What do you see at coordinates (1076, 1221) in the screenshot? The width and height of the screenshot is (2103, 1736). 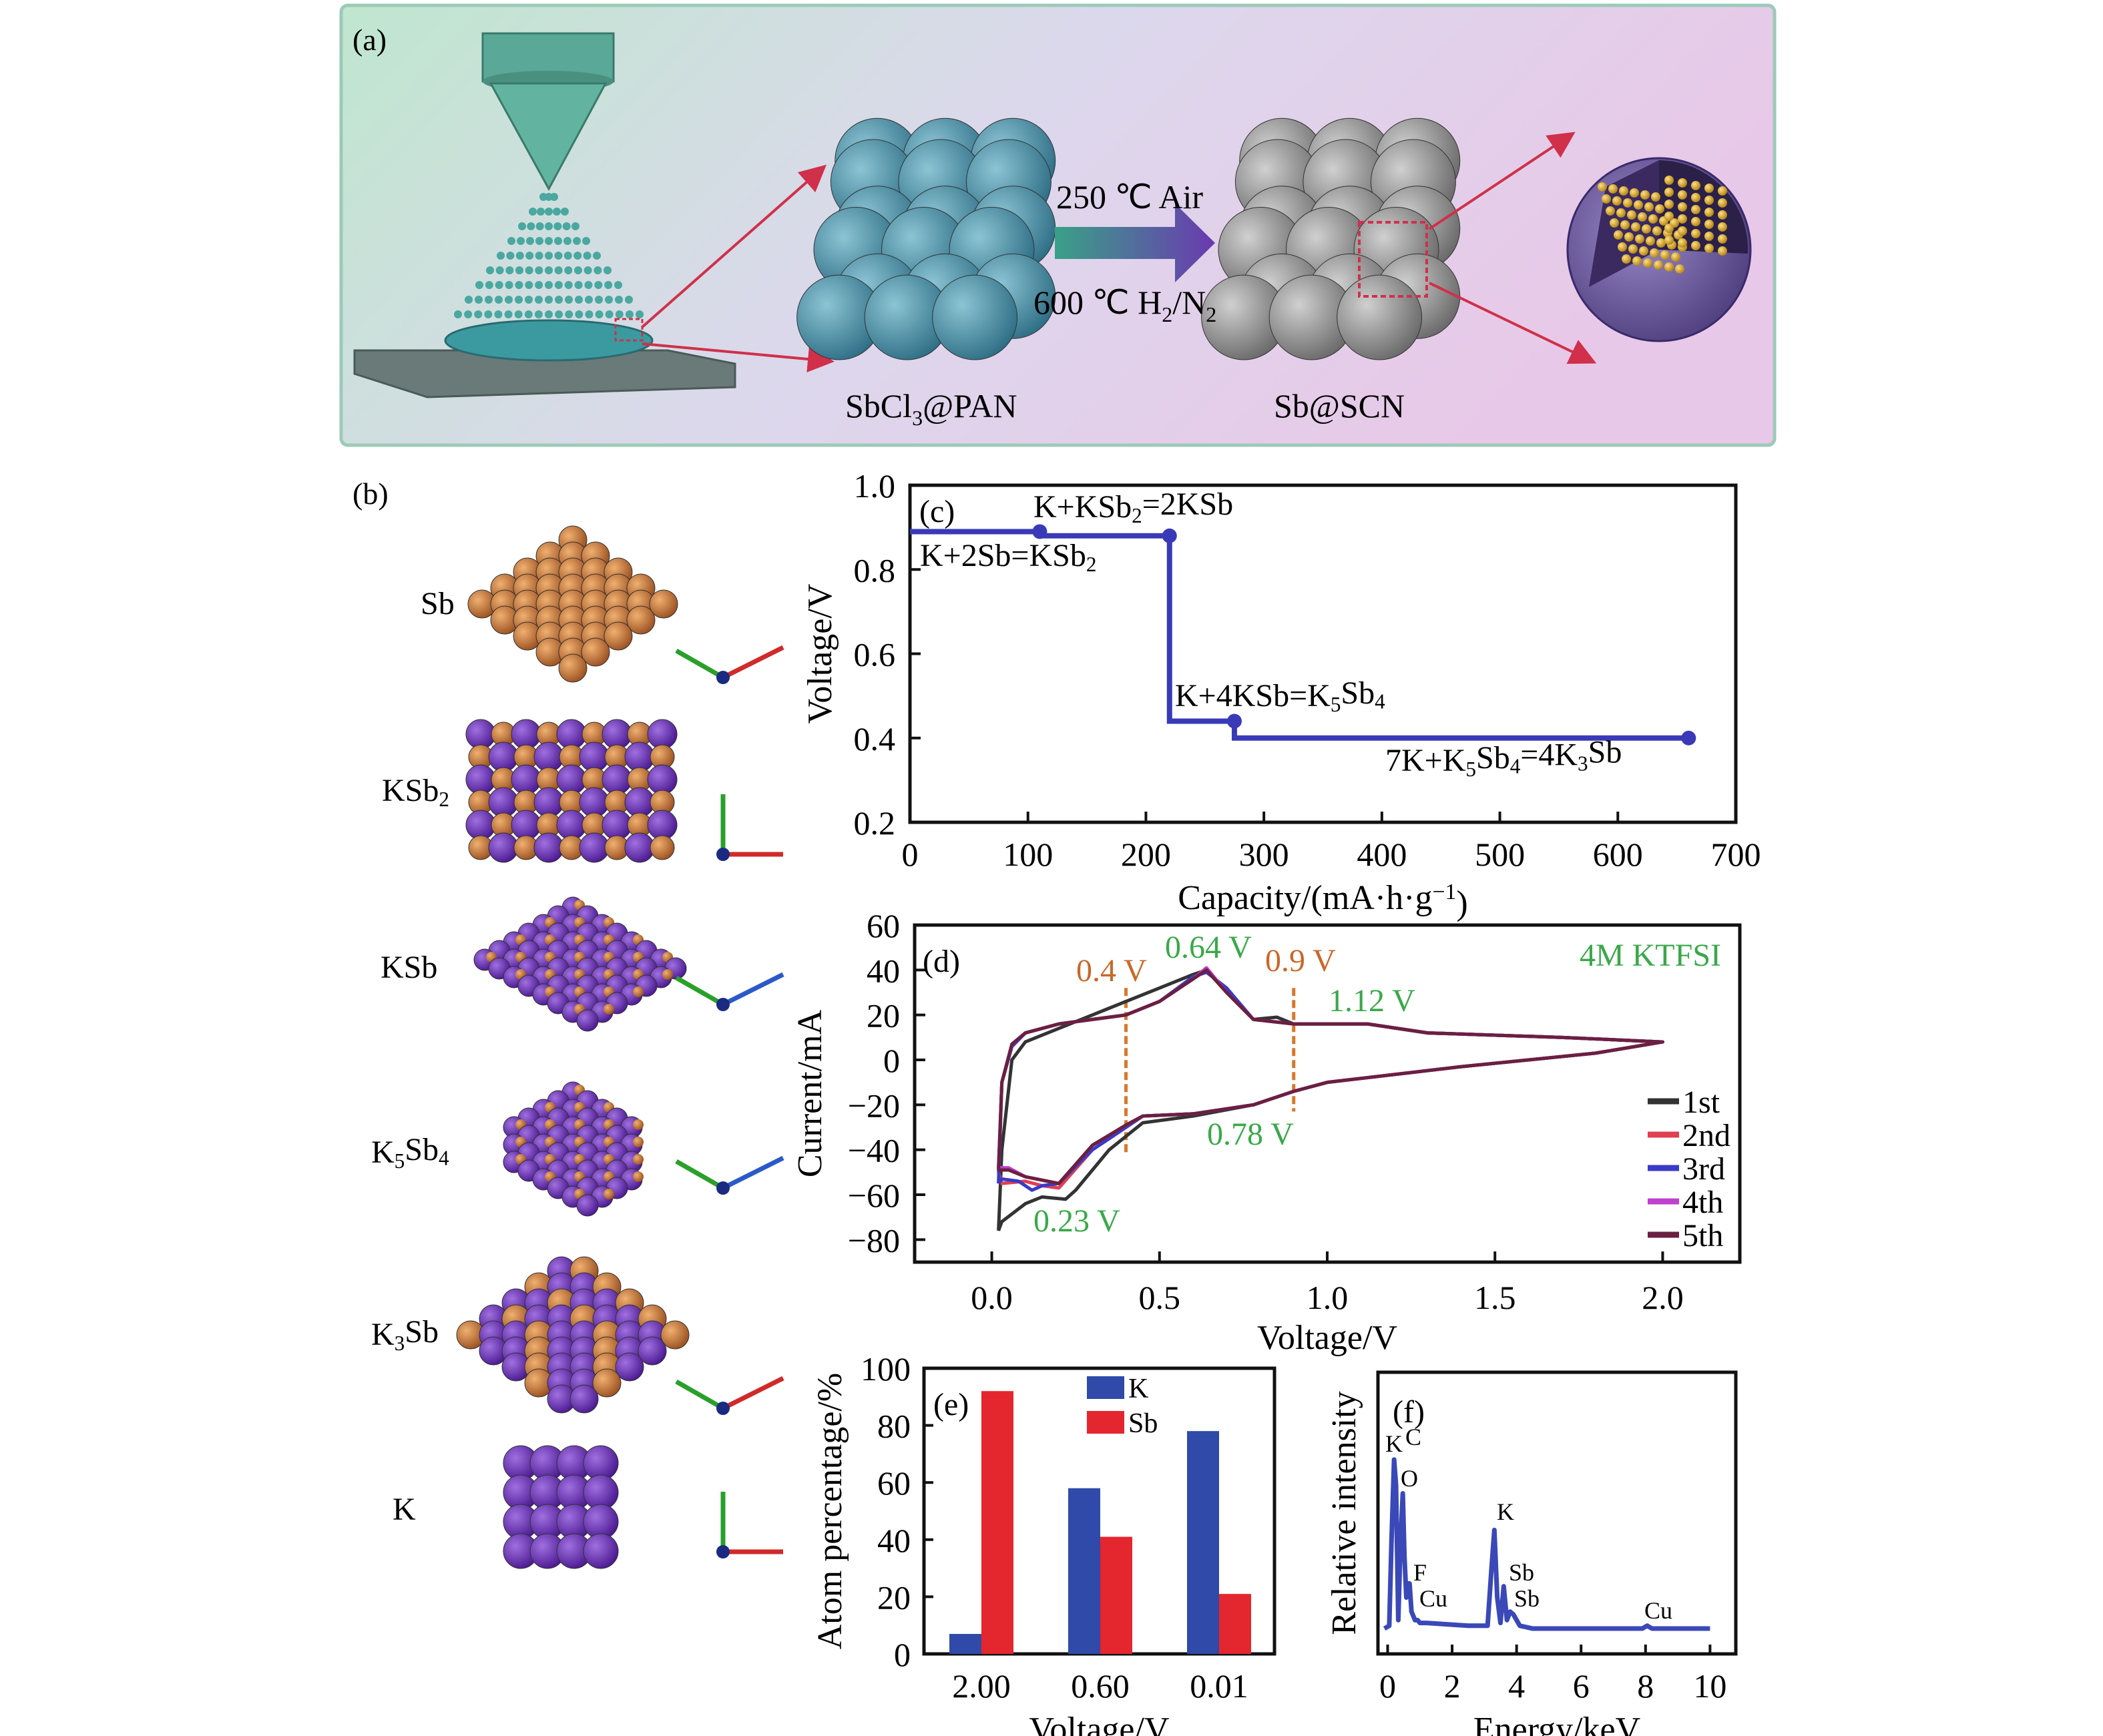 I see `peak-label: 0.23 V` at bounding box center [1076, 1221].